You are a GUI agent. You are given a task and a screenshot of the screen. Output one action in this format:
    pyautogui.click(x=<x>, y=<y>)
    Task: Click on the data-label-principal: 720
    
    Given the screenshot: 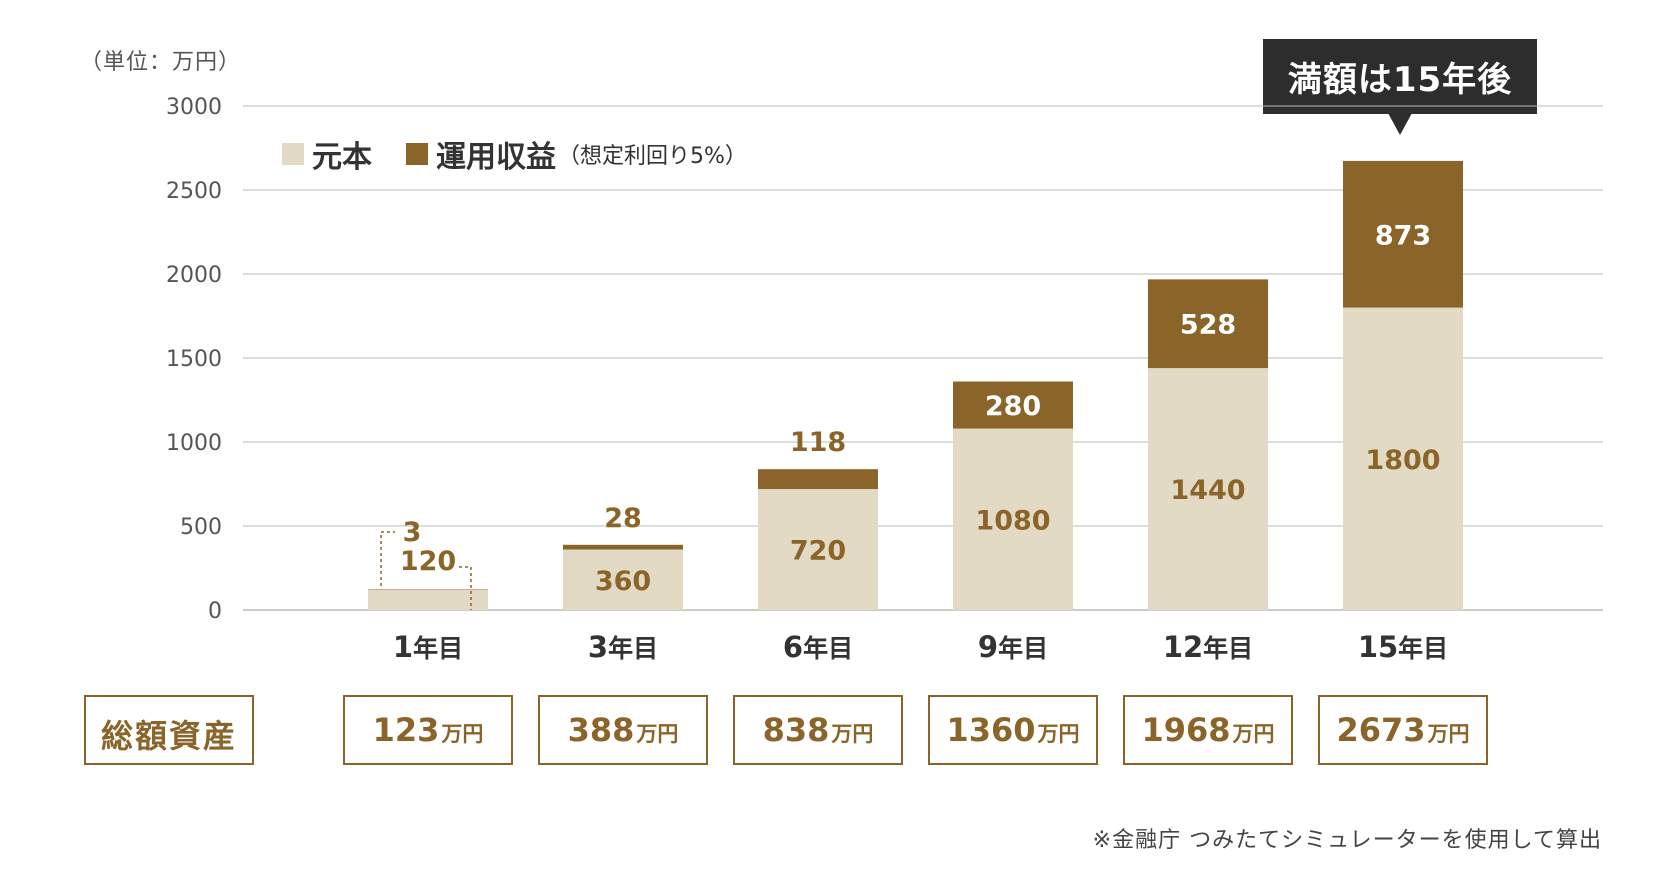 What is the action you would take?
    pyautogui.click(x=818, y=551)
    